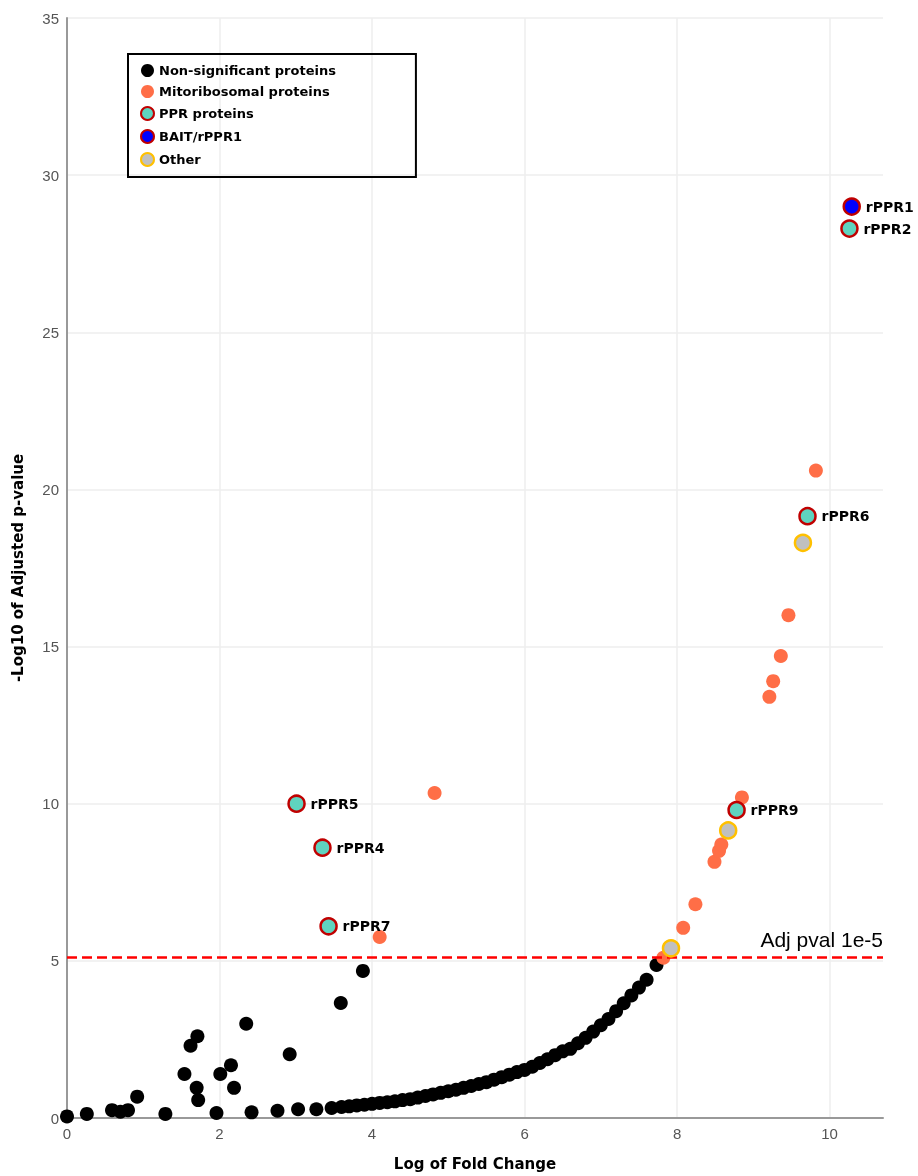 The width and height of the screenshot is (918, 1176). I want to click on x-tick-label: 0, so click(67, 1133).